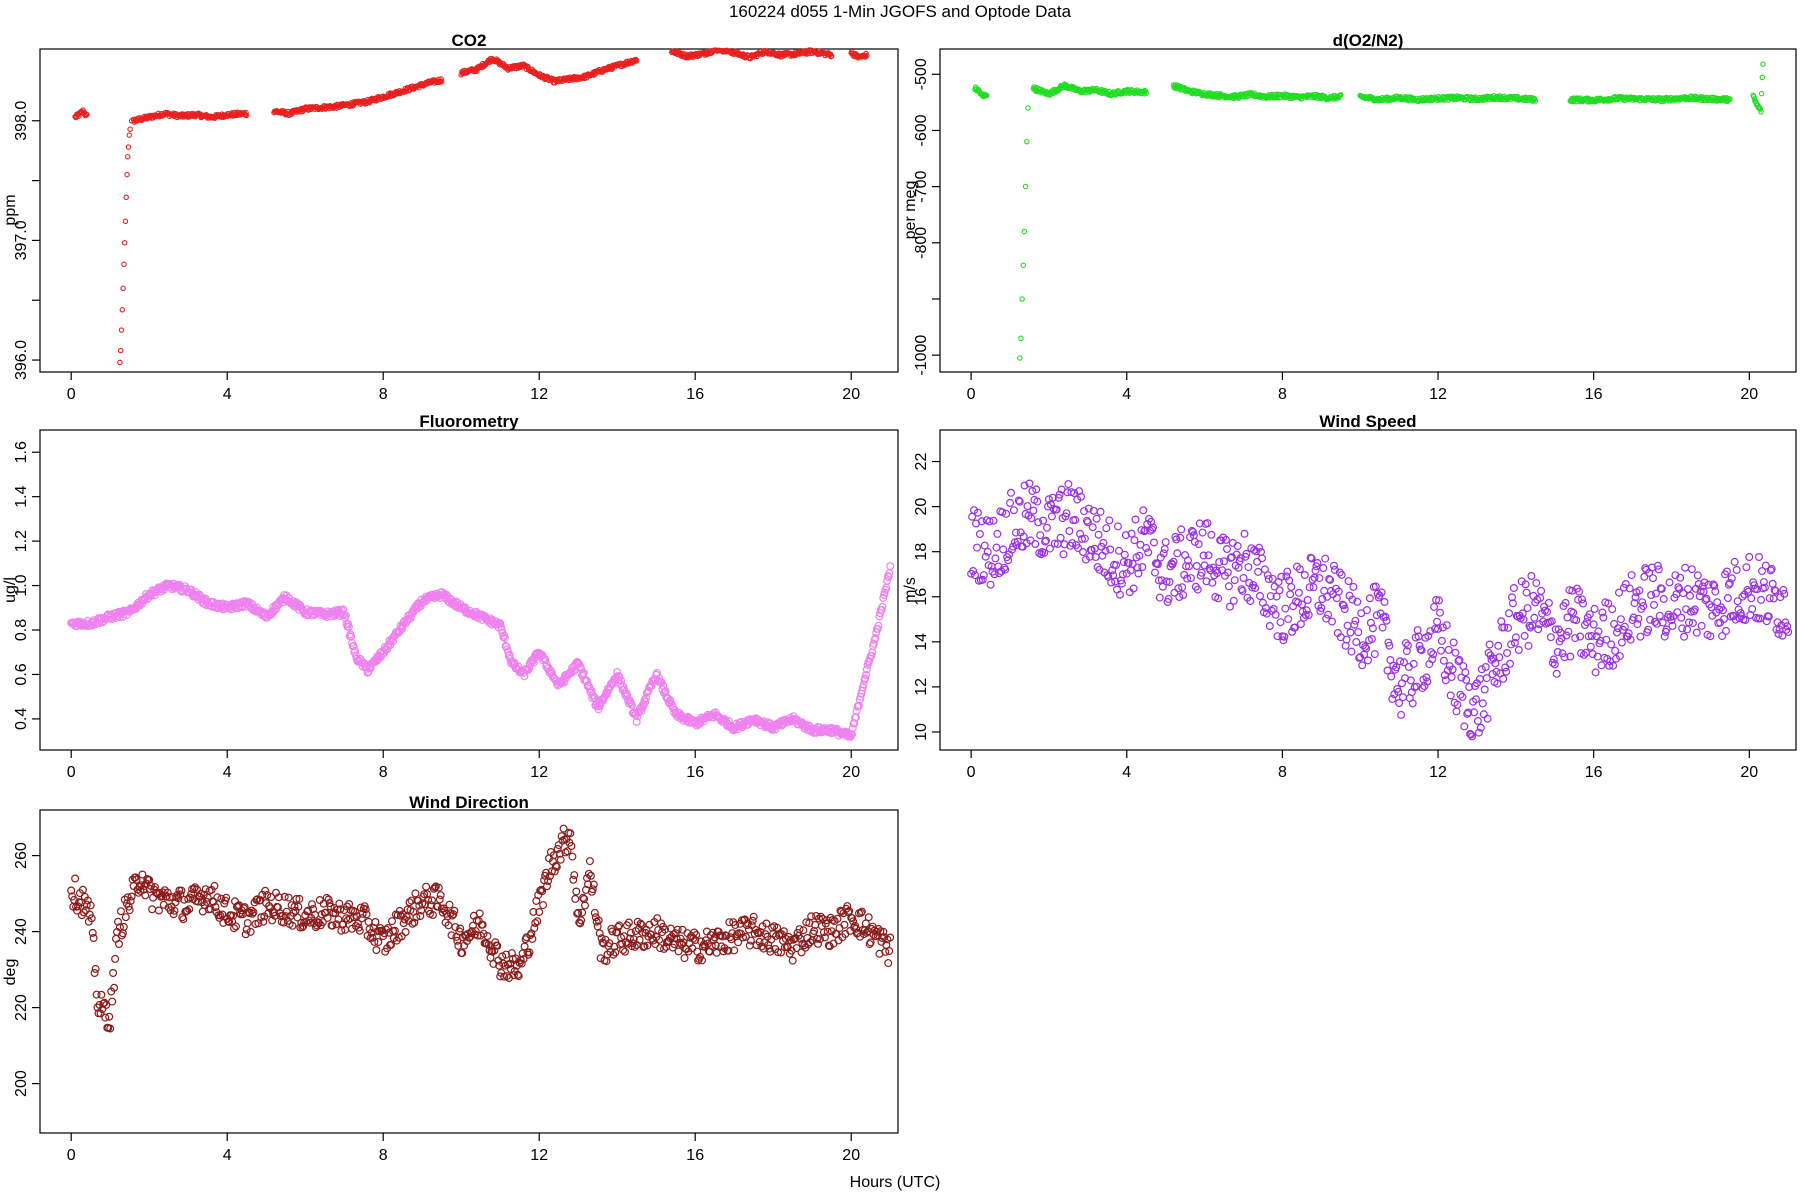 The width and height of the screenshot is (1800, 1200). What do you see at coordinates (71, 1155) in the screenshot?
I see `x-tick-label: 0` at bounding box center [71, 1155].